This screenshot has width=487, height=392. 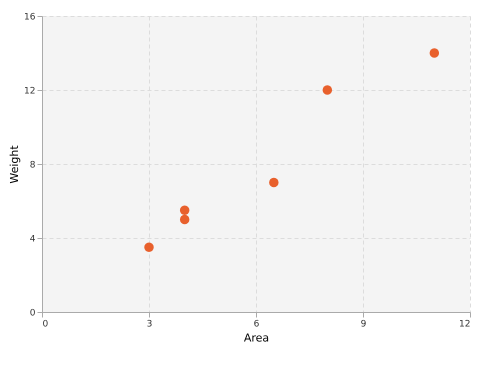 I want to click on y-tick-label: 0, so click(x=33, y=313).